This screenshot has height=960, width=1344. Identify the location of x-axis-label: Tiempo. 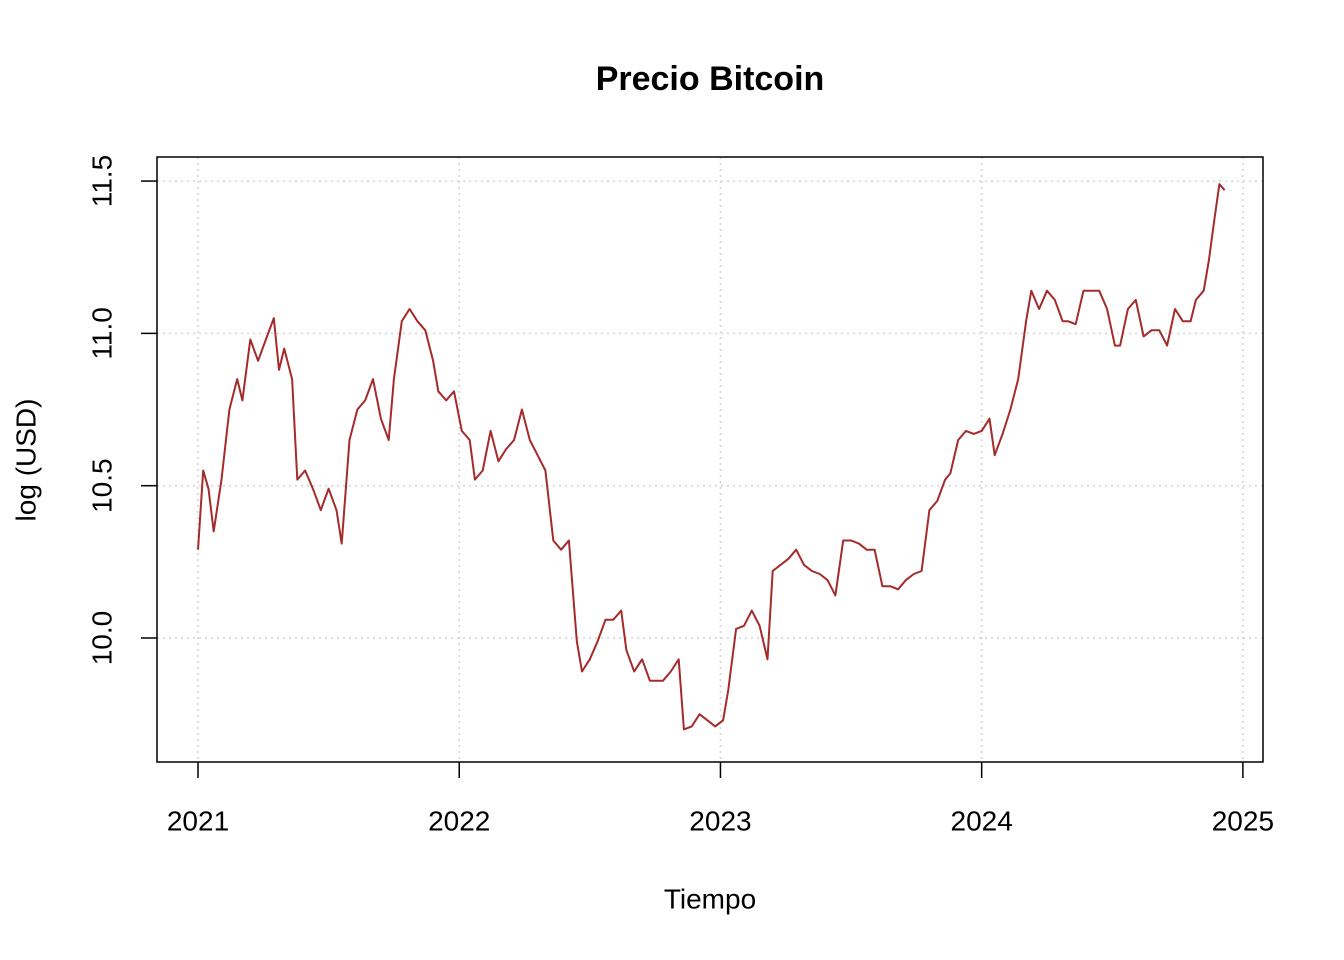
(710, 898).